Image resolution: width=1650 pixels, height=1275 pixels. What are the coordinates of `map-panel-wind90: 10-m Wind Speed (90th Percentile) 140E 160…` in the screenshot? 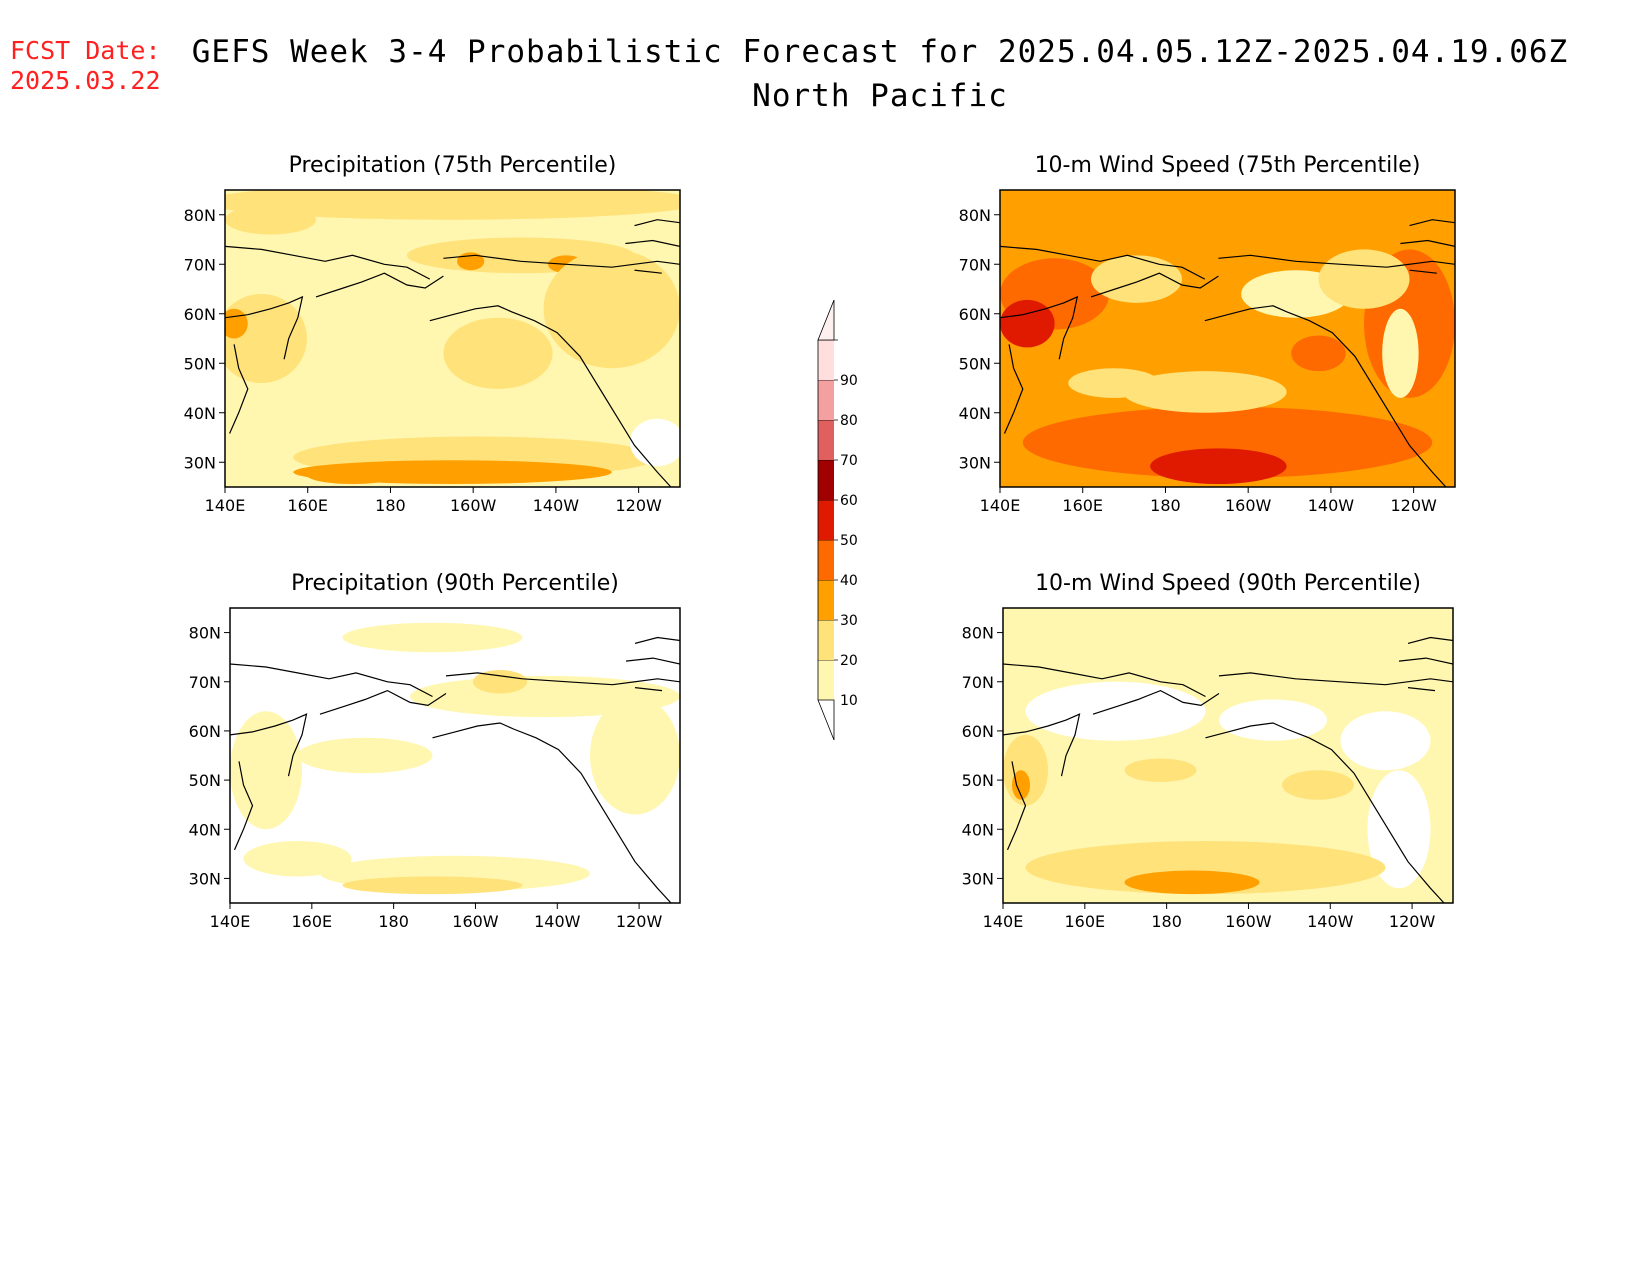 It's located at (1208, 751).